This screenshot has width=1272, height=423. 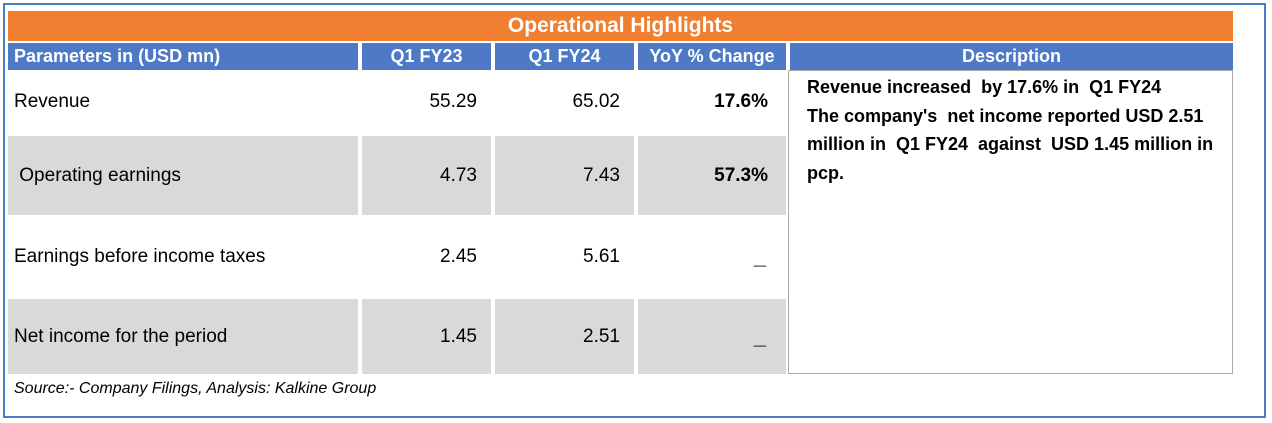 I want to click on row-operating-earnings-label: Operating earnings, so click(x=183, y=175).